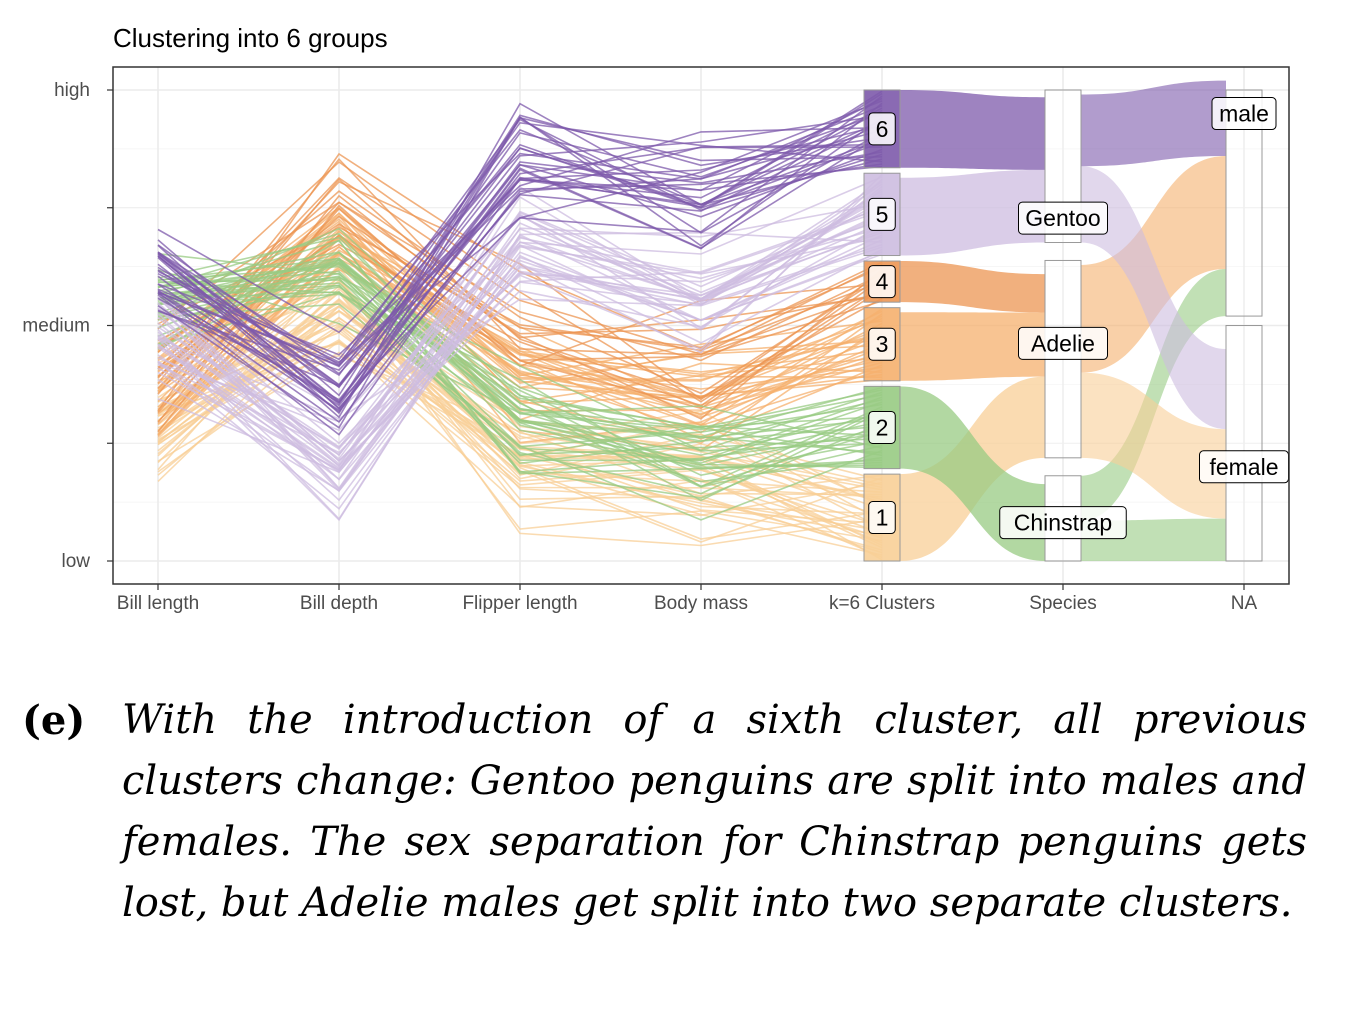  I want to click on sex-label: female, so click(1244, 467).